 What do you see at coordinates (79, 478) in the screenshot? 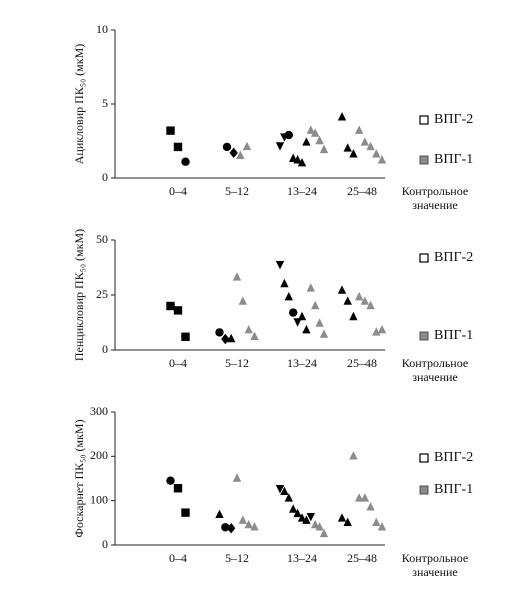
I see `y-axis-label: Фоскарнет ПК₅₀ (мкМ)` at bounding box center [79, 478].